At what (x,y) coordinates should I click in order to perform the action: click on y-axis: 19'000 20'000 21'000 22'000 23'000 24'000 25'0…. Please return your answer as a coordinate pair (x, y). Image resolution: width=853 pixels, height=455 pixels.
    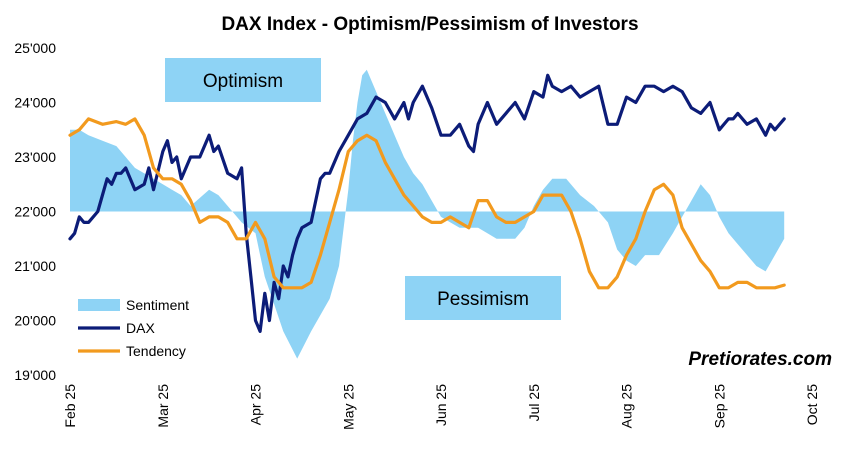
    Looking at the image, I should click on (35, 211).